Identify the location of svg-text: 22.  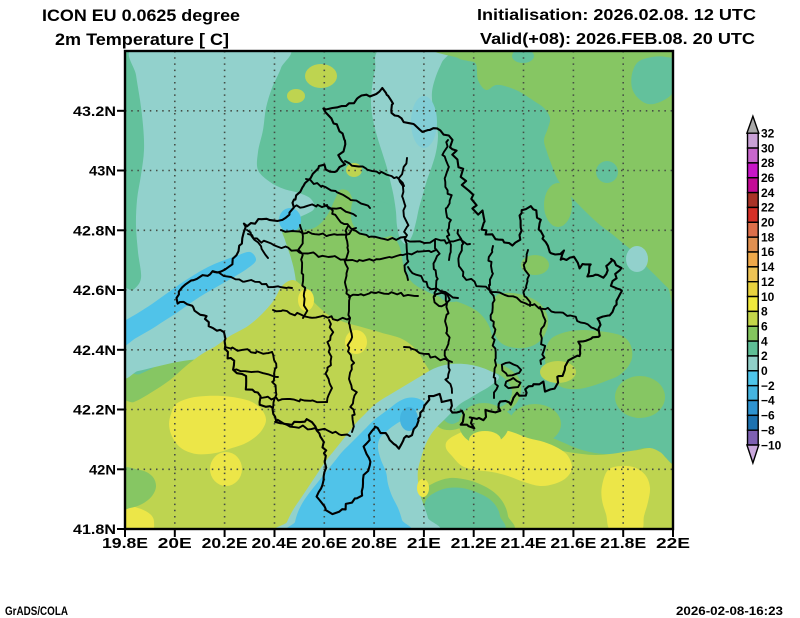
(768, 208).